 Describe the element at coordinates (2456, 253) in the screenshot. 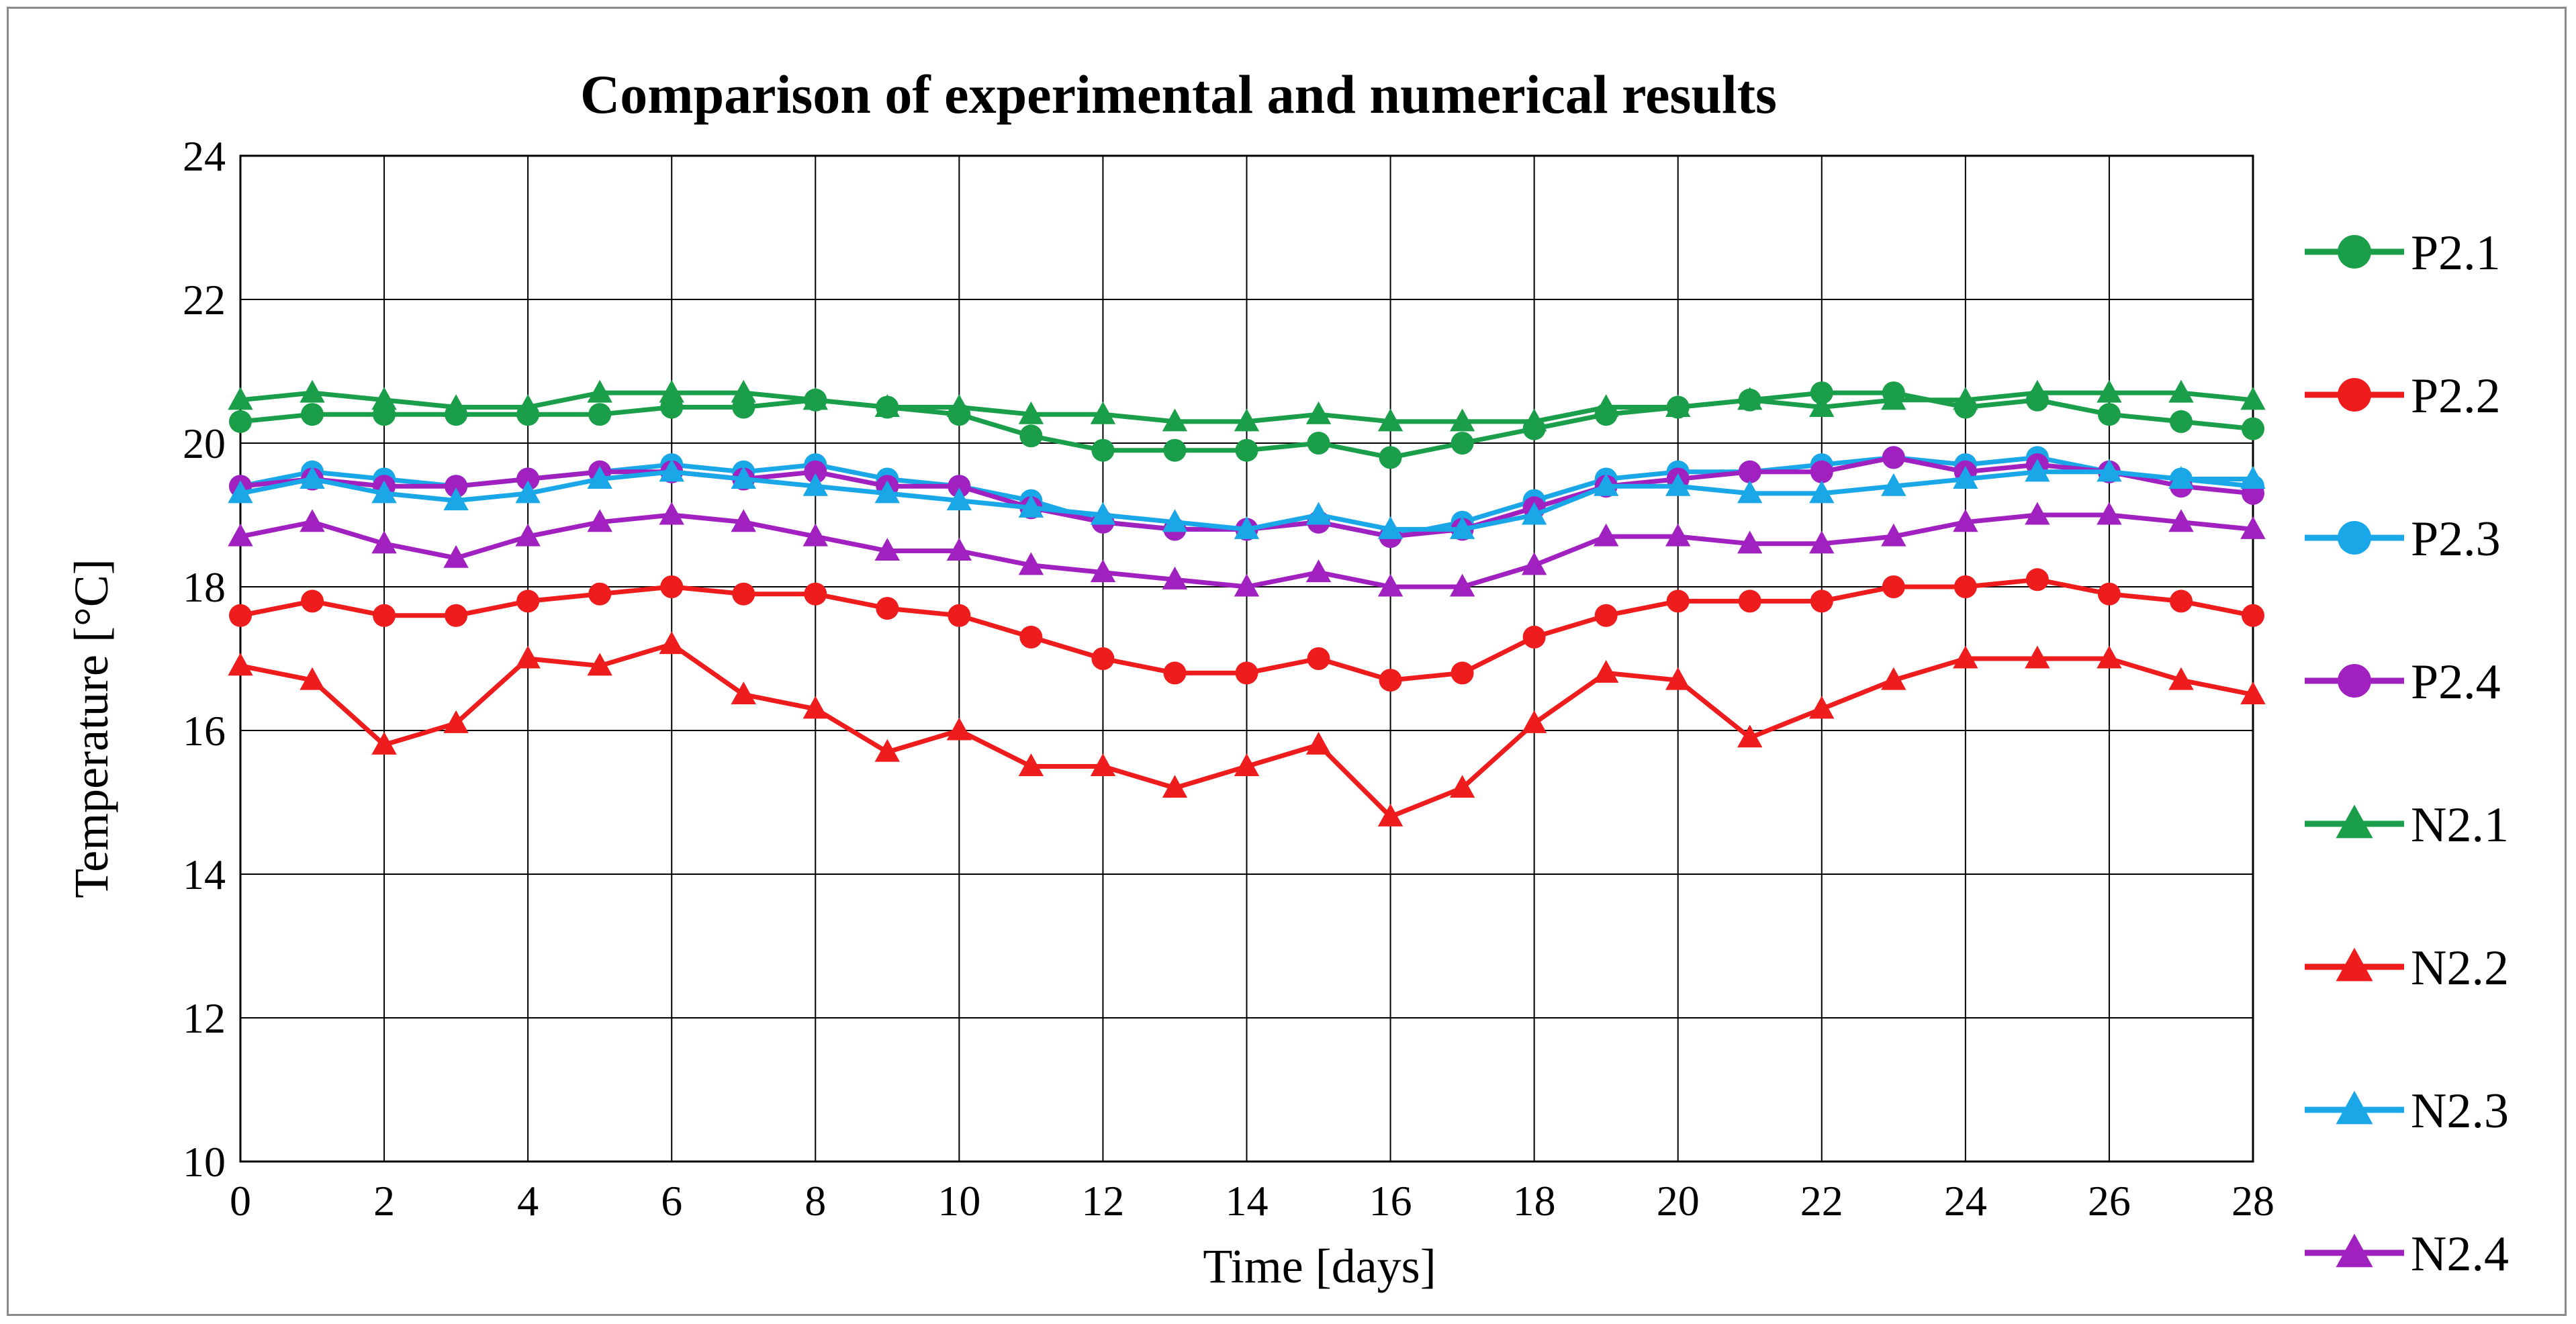

I see `legend-label: P2.1` at that location.